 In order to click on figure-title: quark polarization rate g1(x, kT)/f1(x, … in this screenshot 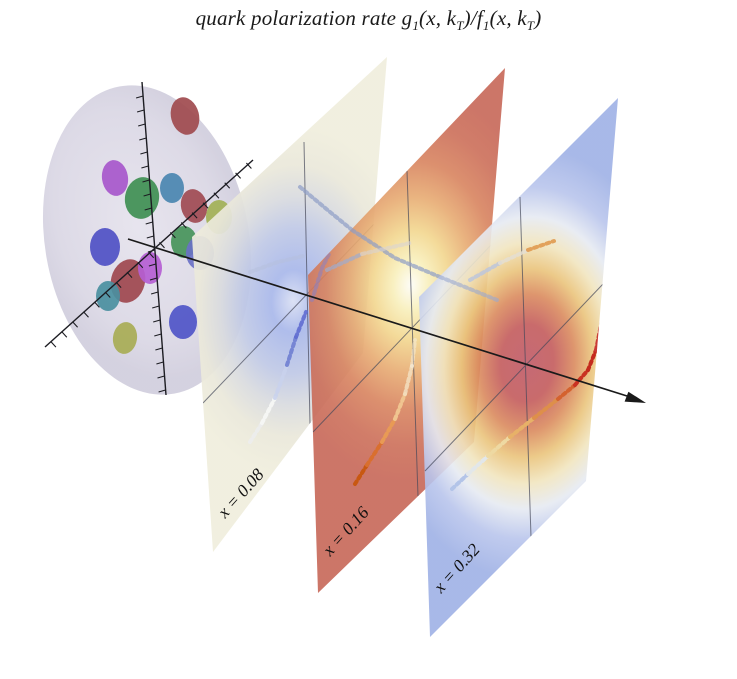, I will do `click(368, 20)`.